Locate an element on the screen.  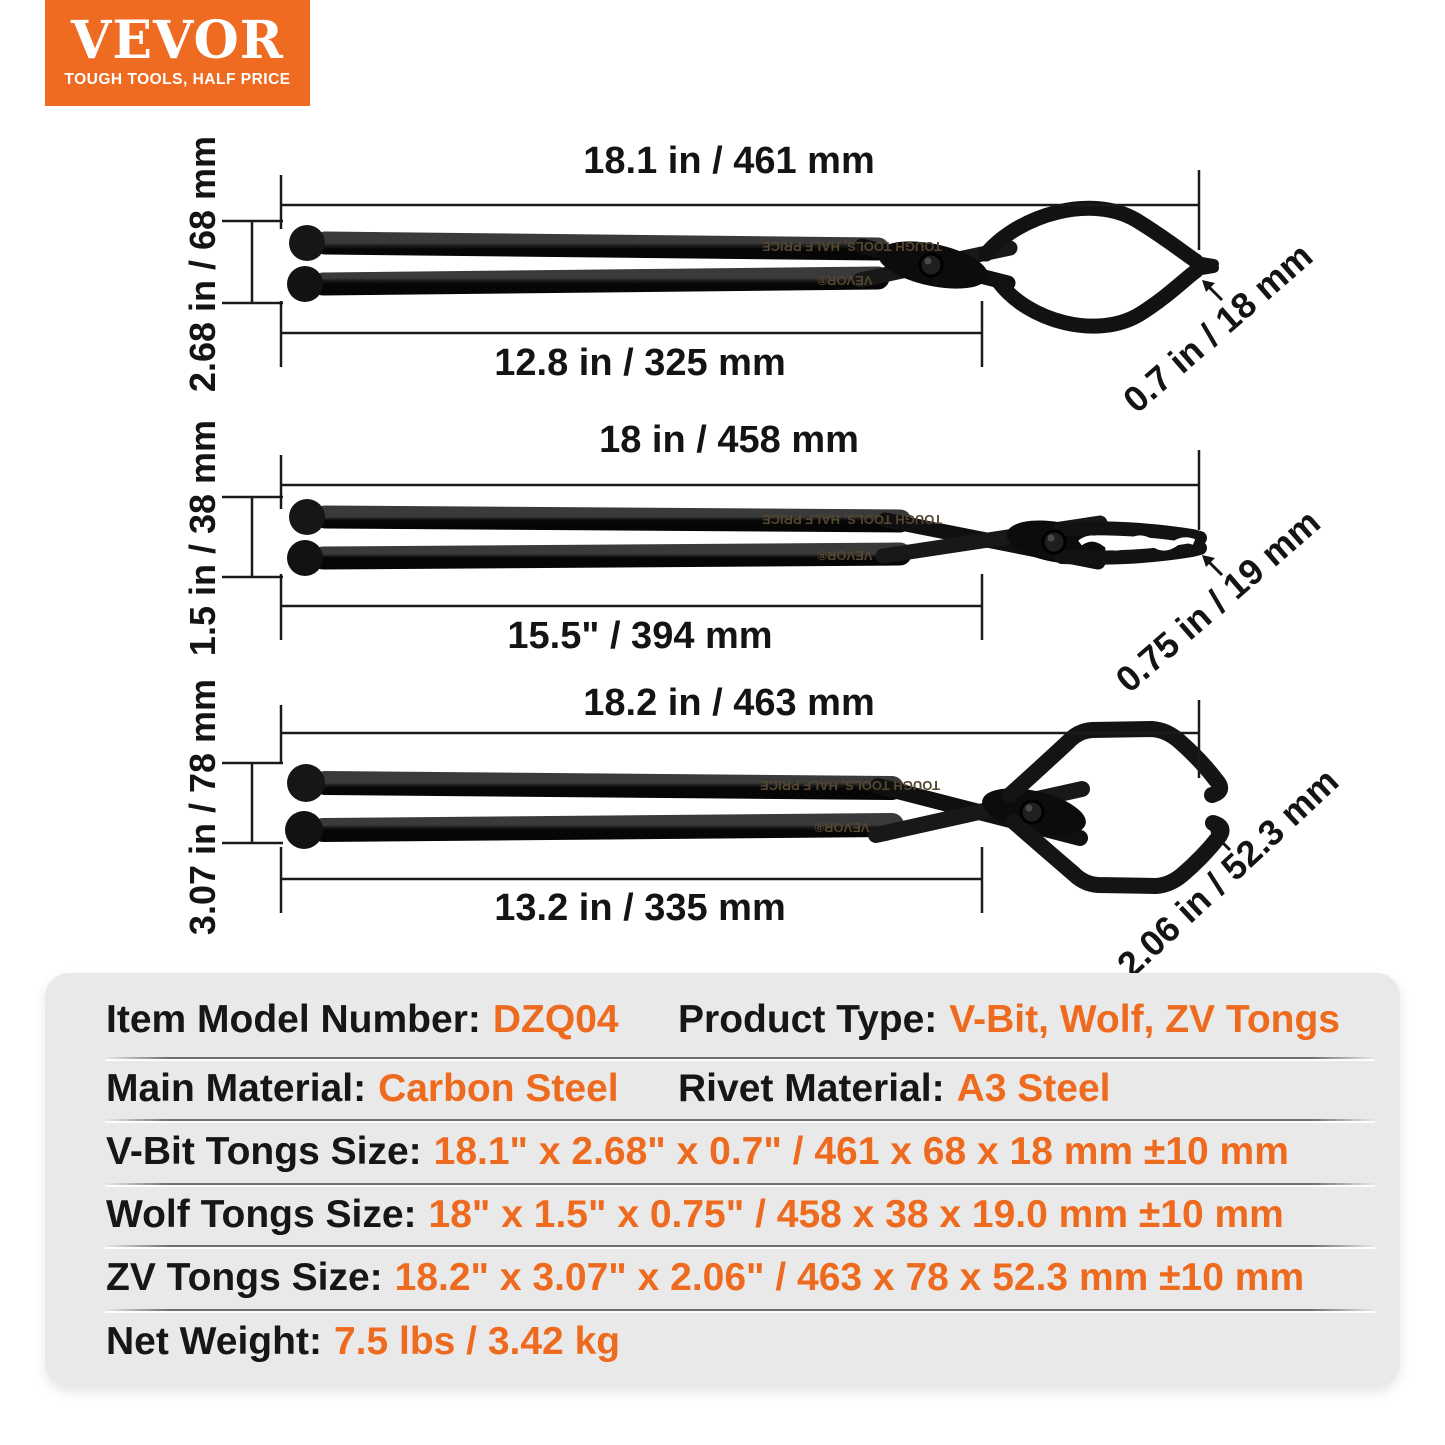
jaw-tip is located at coordinates (1205, 269).